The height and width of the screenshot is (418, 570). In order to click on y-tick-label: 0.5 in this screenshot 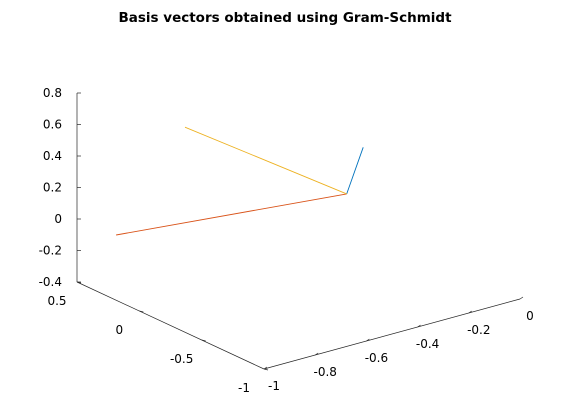, I will do `click(56, 301)`.